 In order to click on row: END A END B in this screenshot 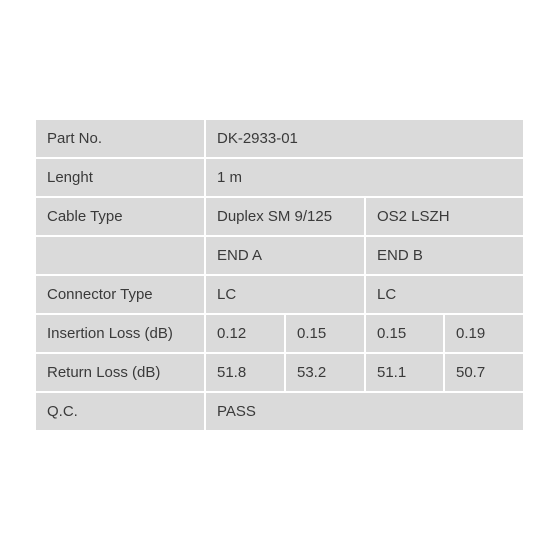, I will do `click(280, 255)`.